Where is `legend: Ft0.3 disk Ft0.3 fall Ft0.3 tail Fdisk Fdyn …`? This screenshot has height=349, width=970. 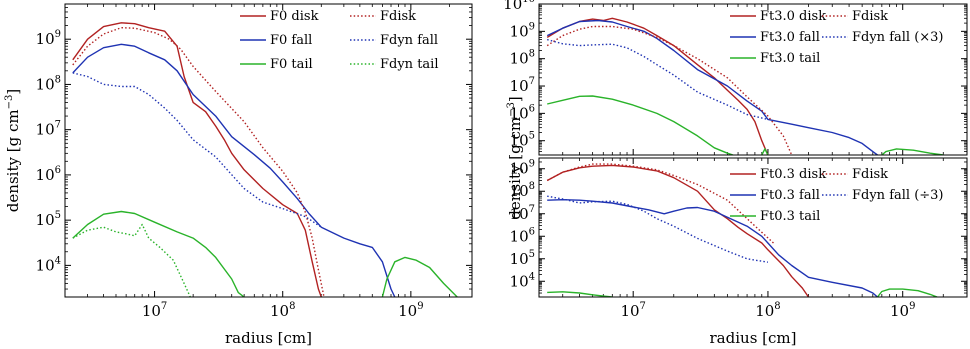 legend: Ft0.3 disk Ft0.3 fall Ft0.3 tail Fdisk Fdyn … is located at coordinates (837, 195).